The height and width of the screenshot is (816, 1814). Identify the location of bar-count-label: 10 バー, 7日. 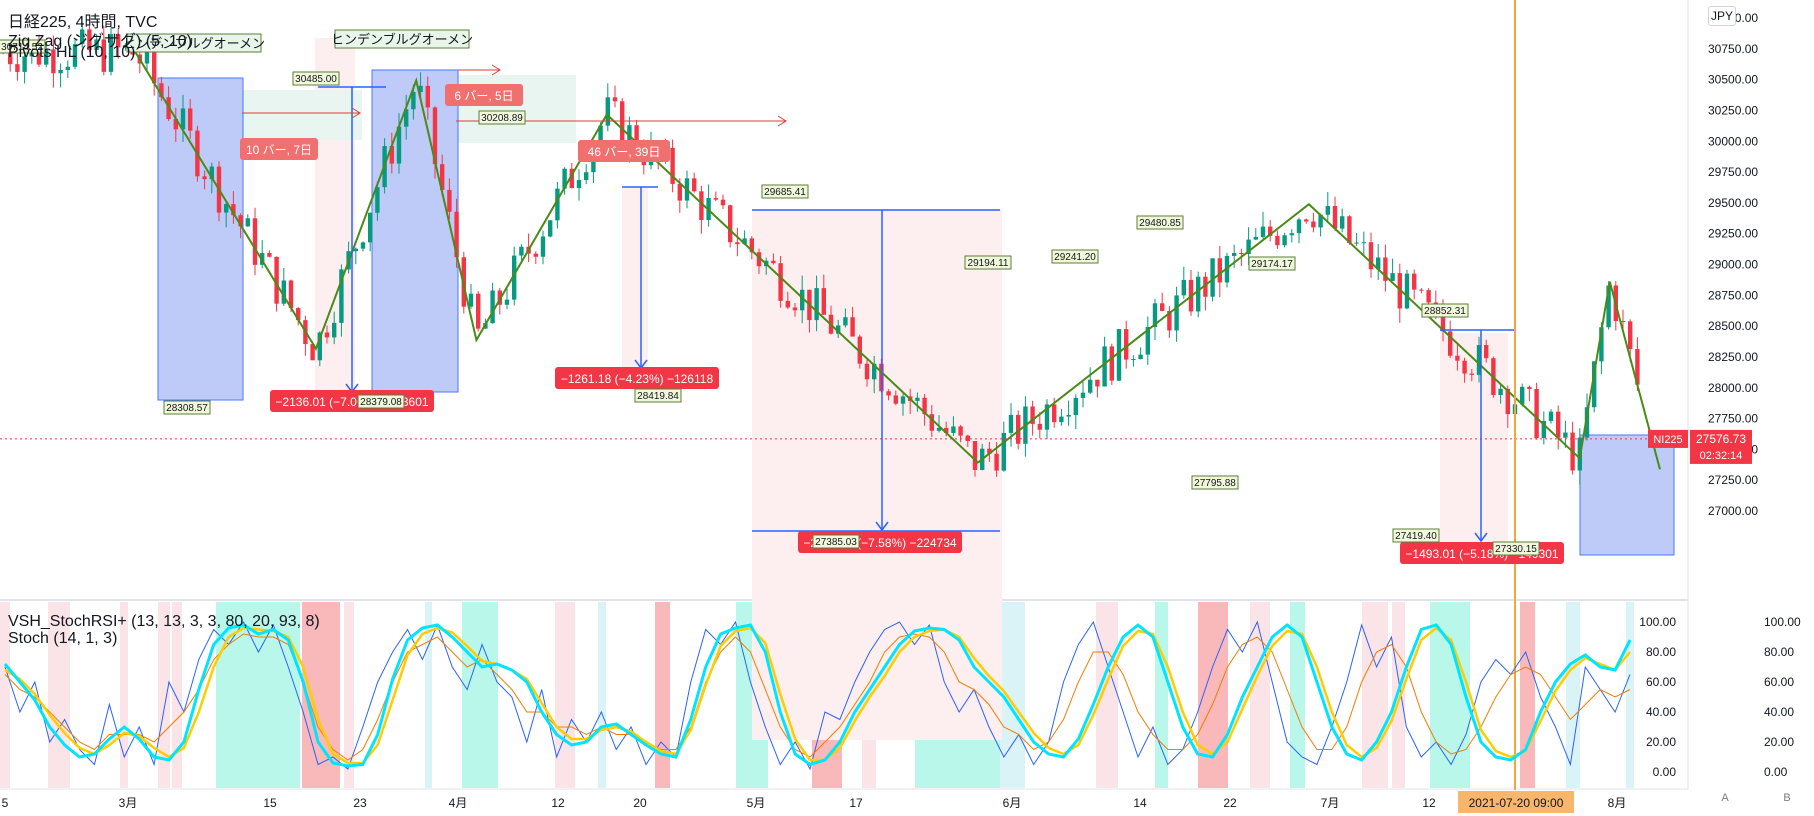
(279, 150).